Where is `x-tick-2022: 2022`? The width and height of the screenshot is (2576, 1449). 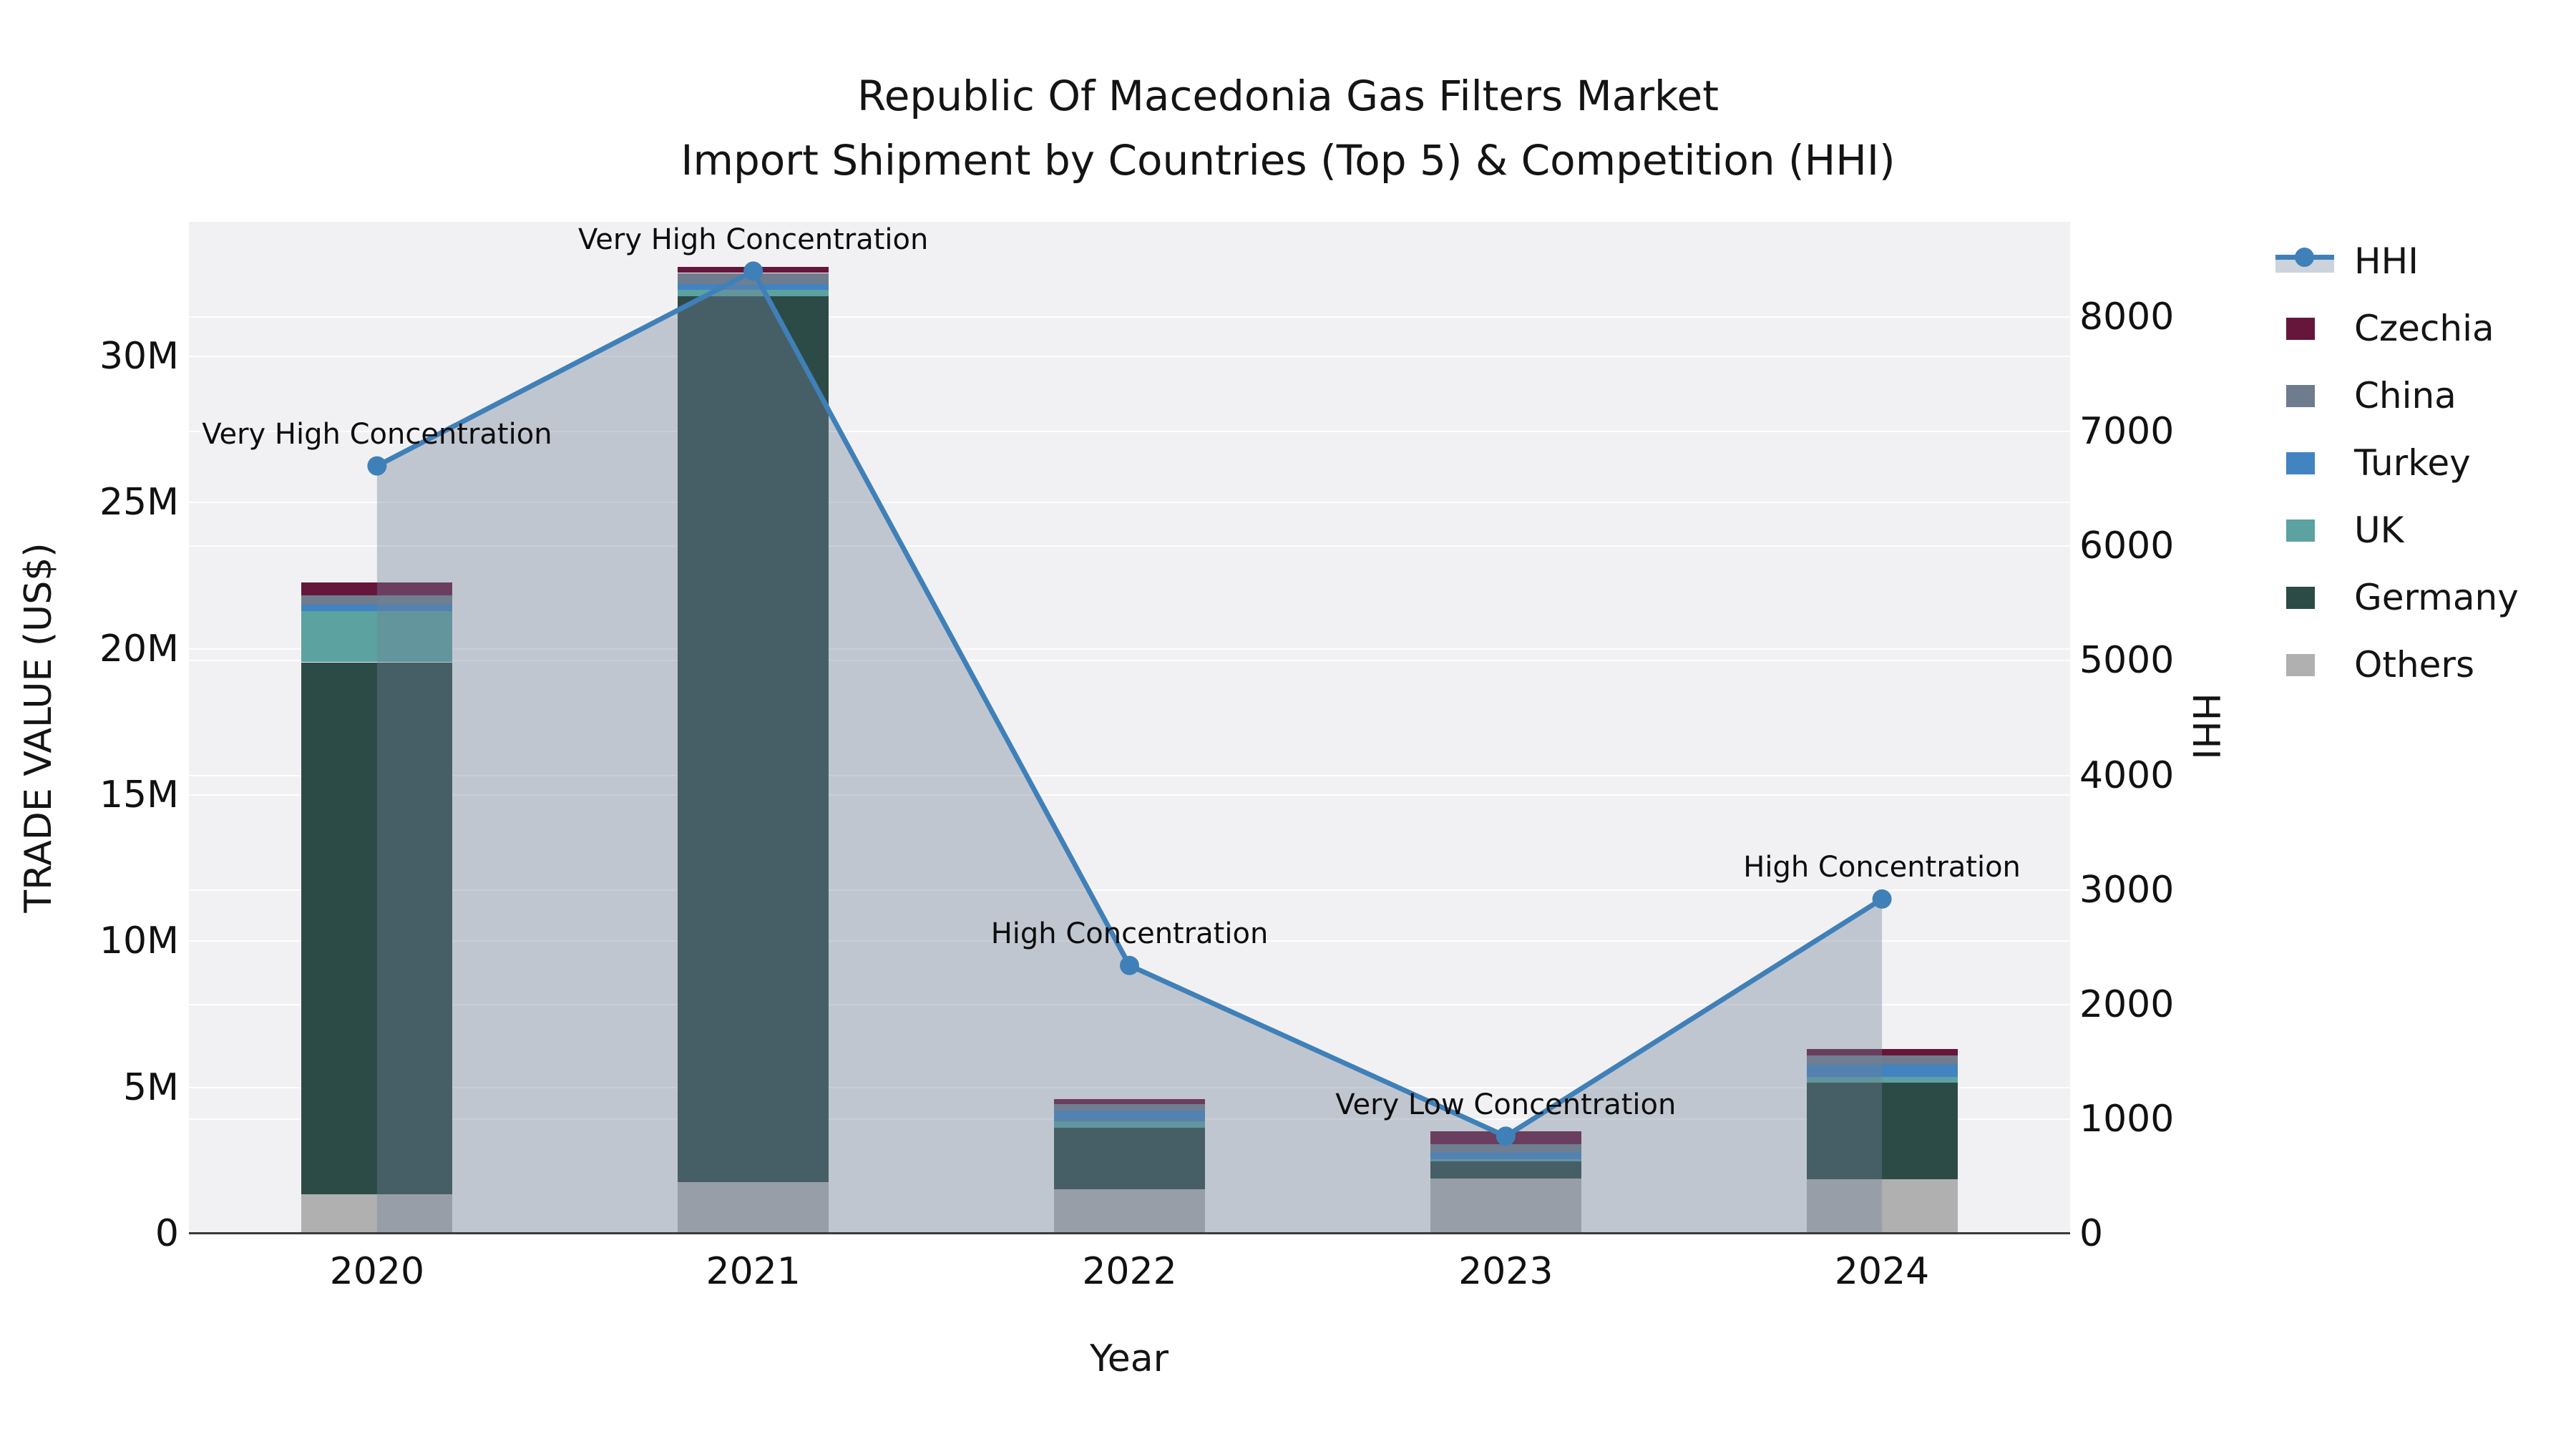 x-tick-2022: 2022 is located at coordinates (1129, 1271).